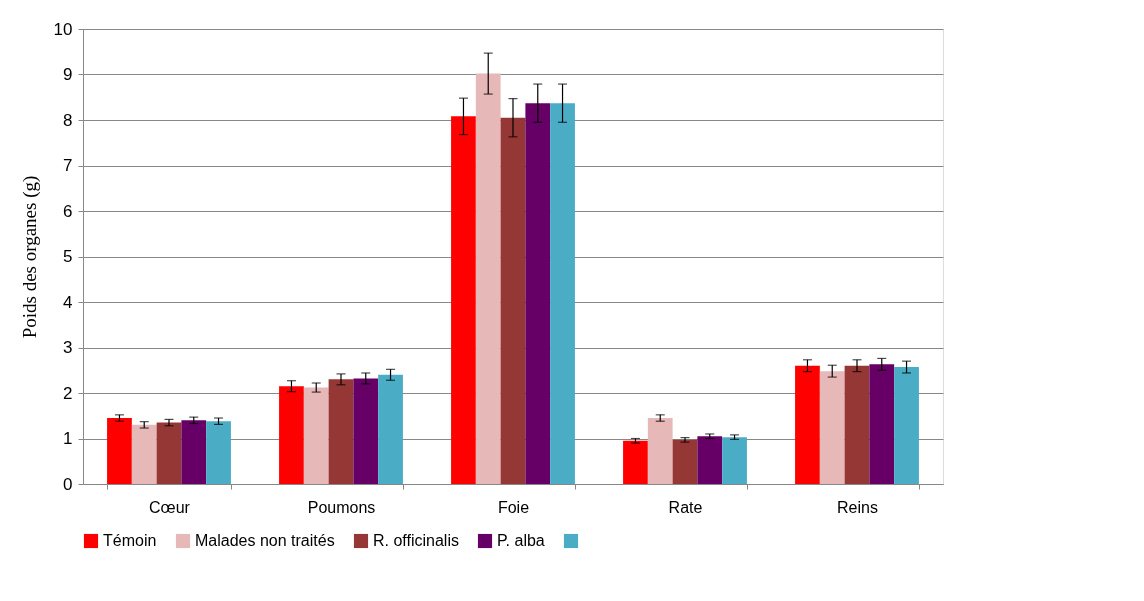  I want to click on y-tick-label: 7, so click(68, 165).